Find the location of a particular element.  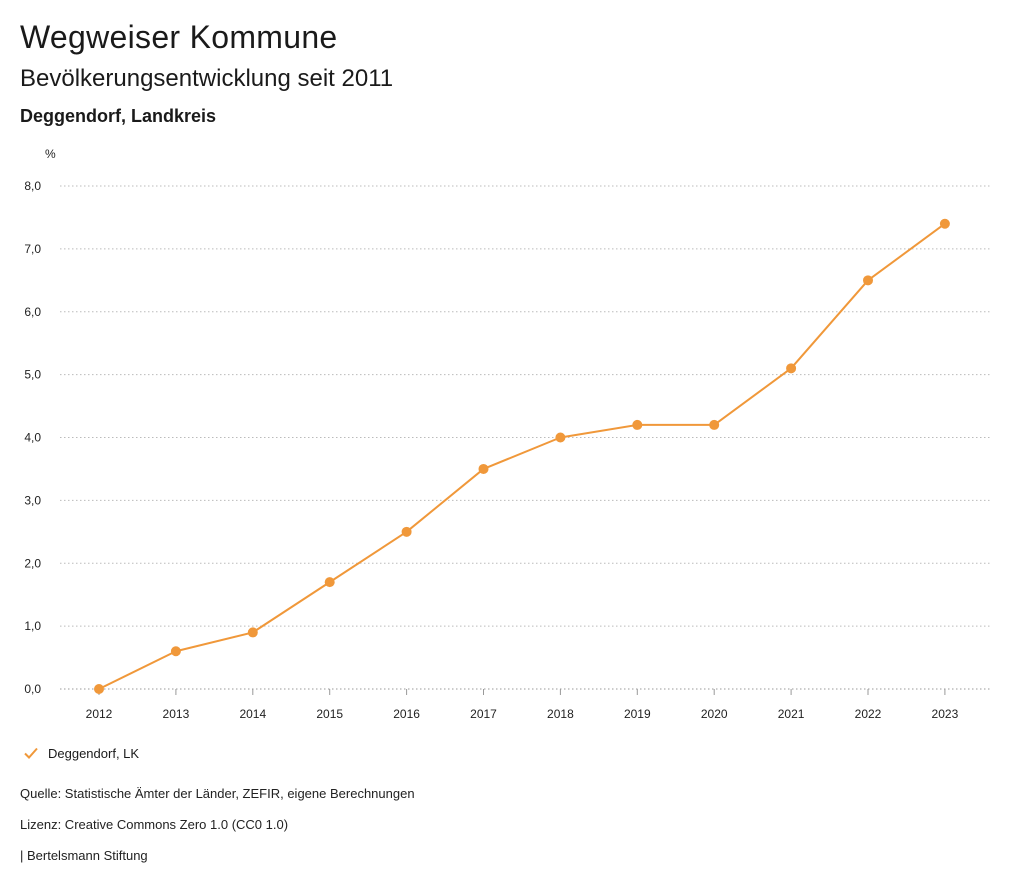

x-tick-label: 2012 is located at coordinates (99, 714).